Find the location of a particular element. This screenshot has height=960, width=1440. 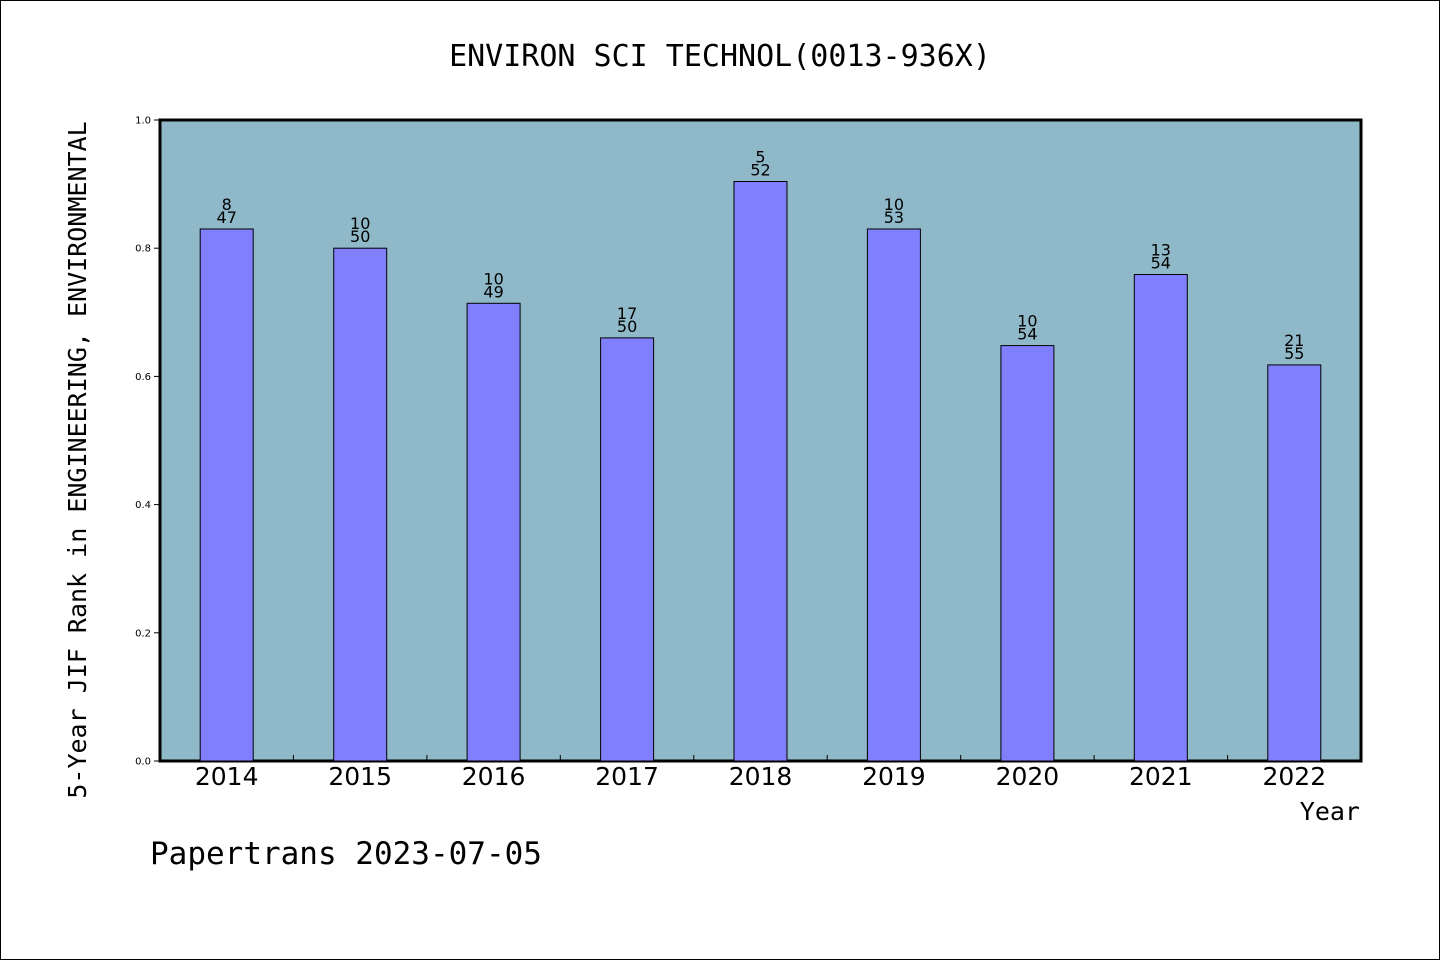

bar-label-total-2018: 52 is located at coordinates (760, 170).